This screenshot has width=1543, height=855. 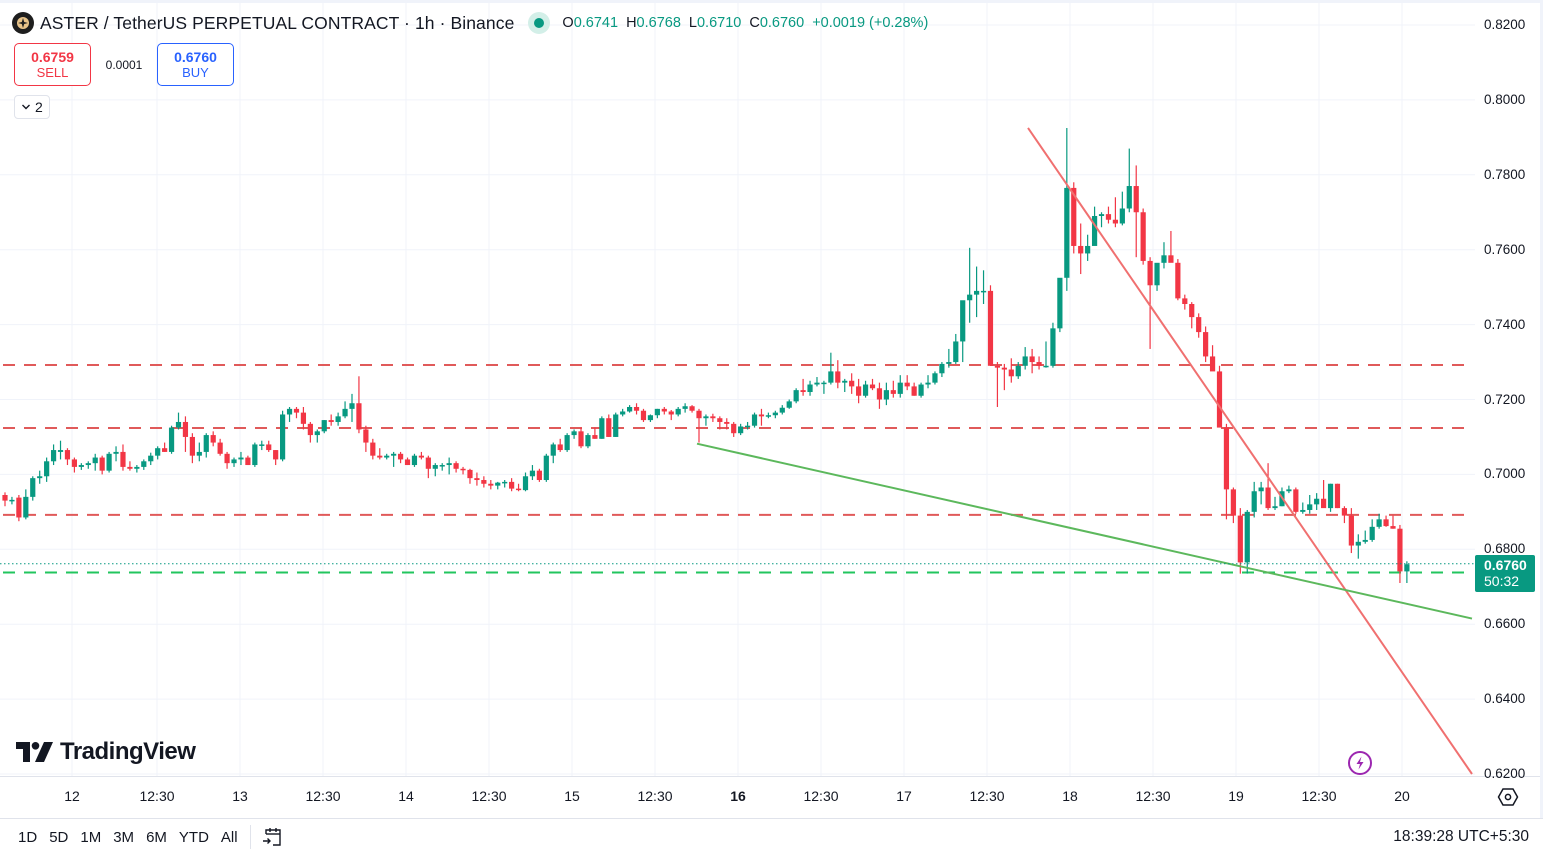 What do you see at coordinates (195, 72) in the screenshot?
I see `buy-label: BUY` at bounding box center [195, 72].